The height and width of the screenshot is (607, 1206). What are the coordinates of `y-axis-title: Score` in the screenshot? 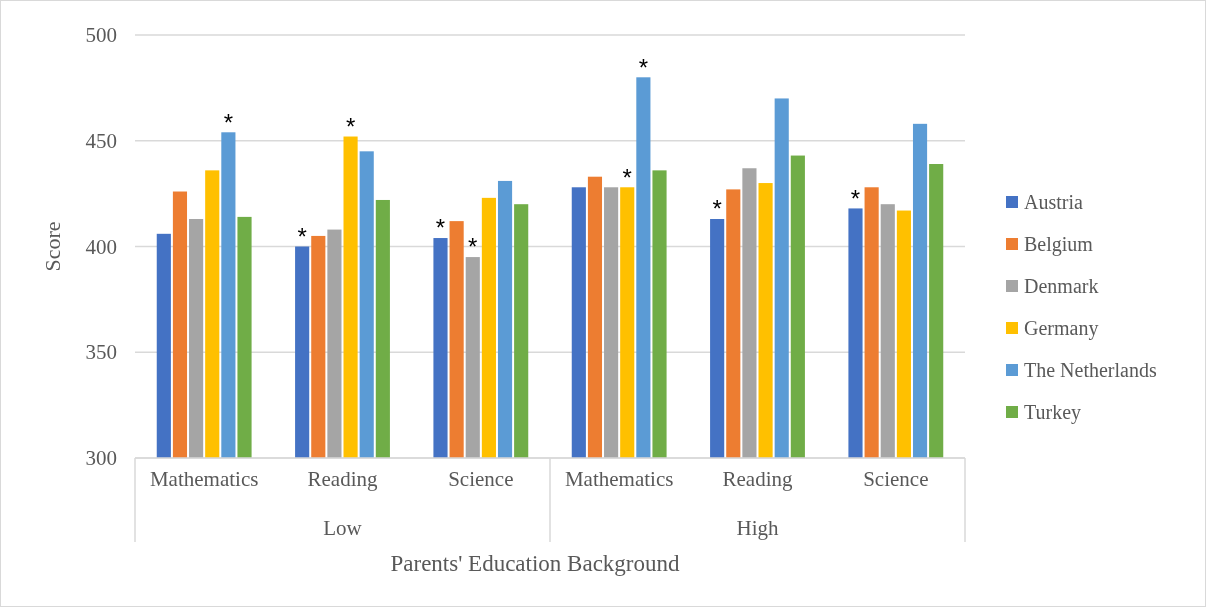 It's located at (52, 246).